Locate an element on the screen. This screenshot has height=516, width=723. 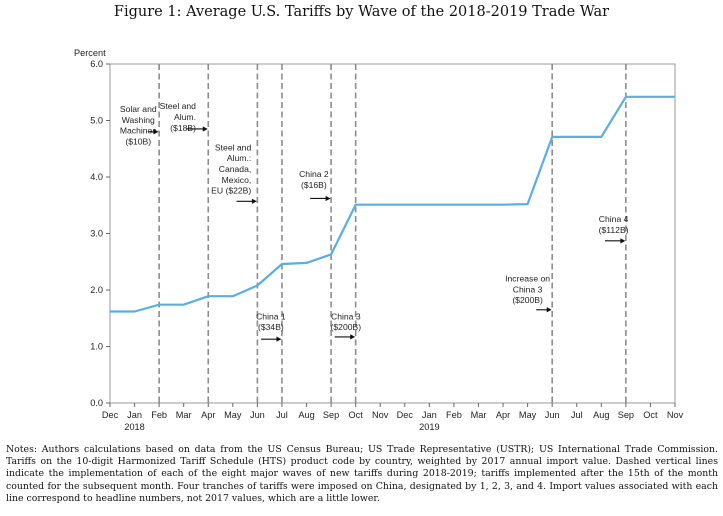
x-year-label: 2018 is located at coordinates (134, 427).